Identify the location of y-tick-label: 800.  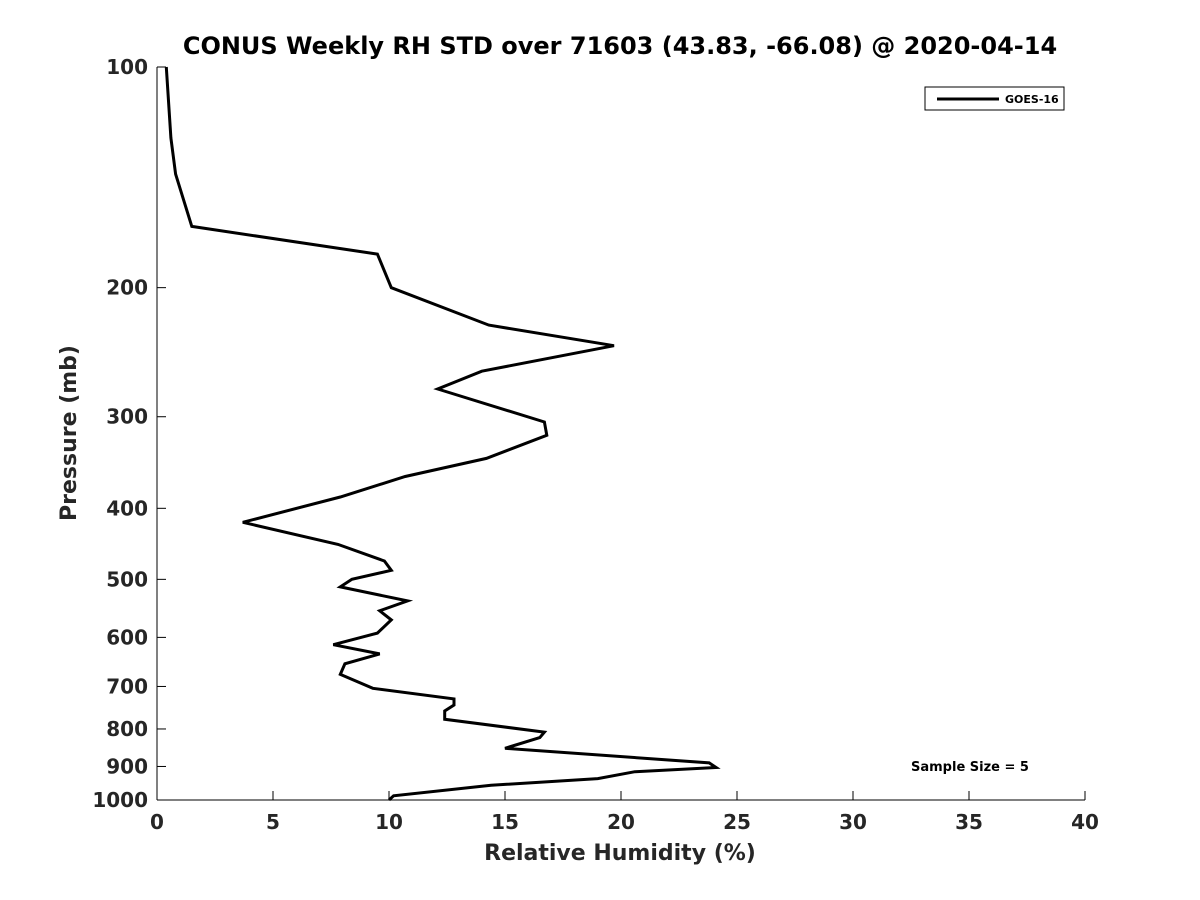
(127, 729).